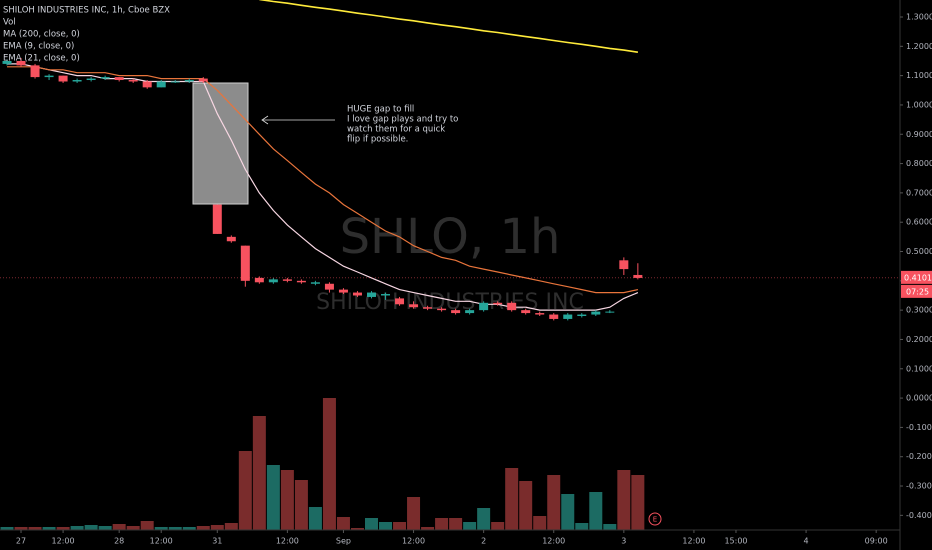 The height and width of the screenshot is (550, 932). I want to click on last-price-label: 0.4101, so click(918, 277).